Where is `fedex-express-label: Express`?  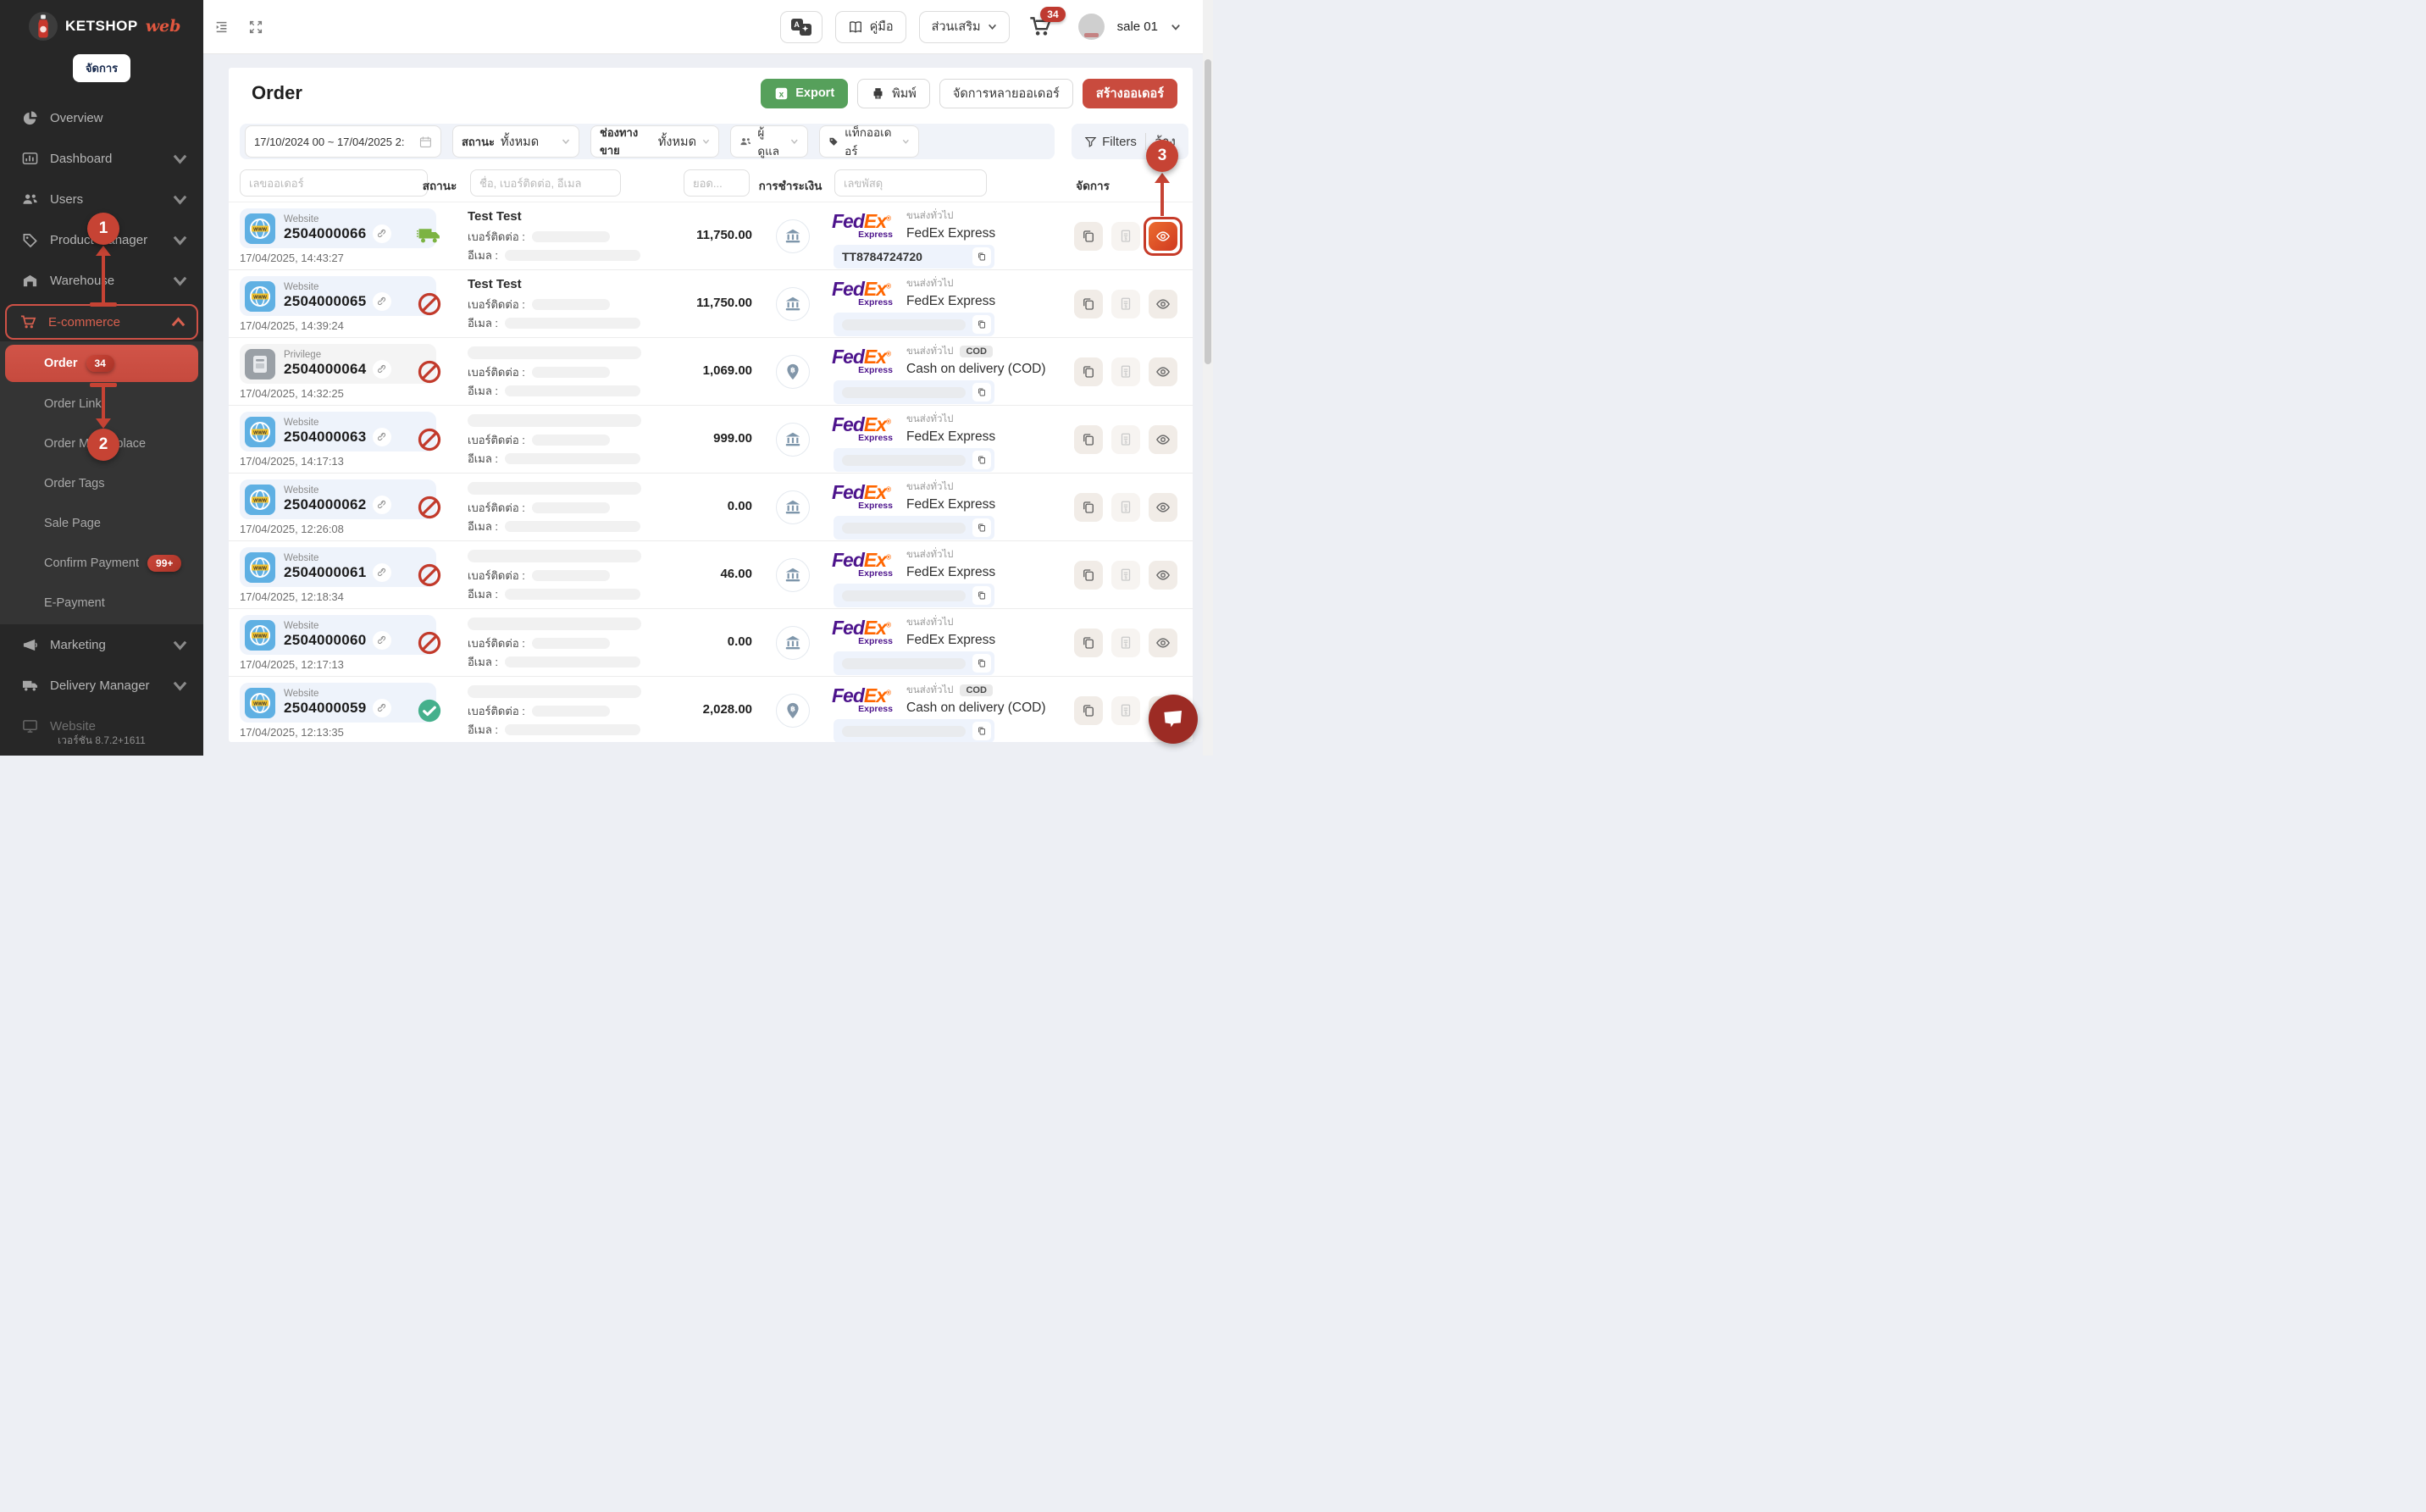 fedex-express-label: Express is located at coordinates (876, 641).